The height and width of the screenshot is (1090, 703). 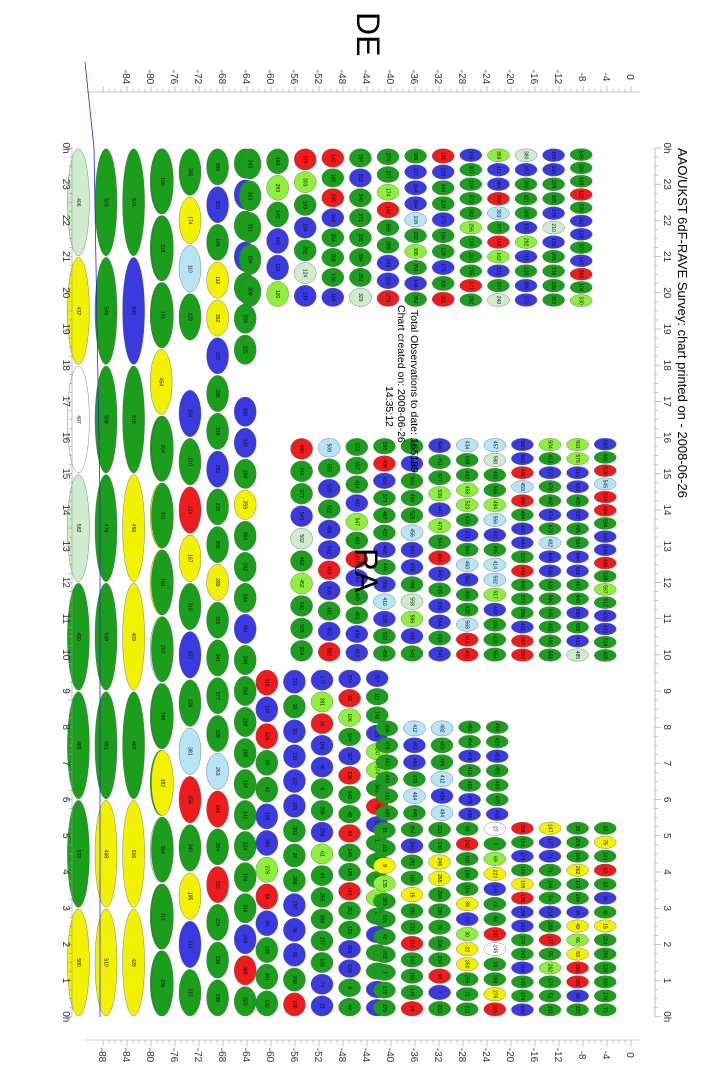 I want to click on field-number: 49, so click(x=577, y=926).